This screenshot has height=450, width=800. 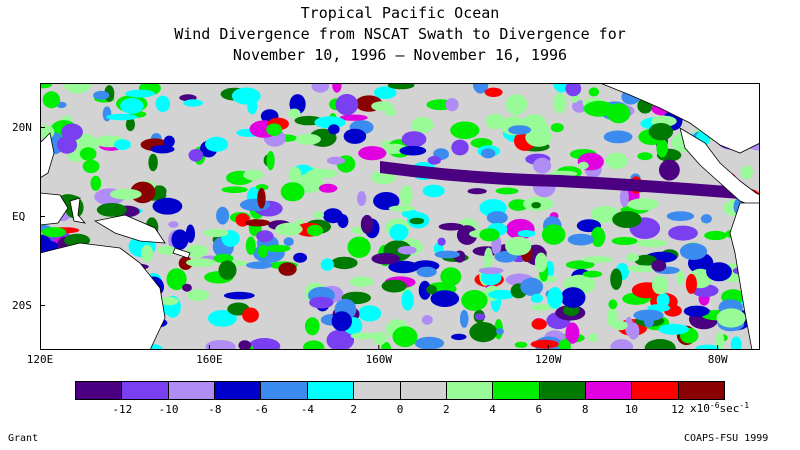 What do you see at coordinates (129, 229) in the screenshot?
I see `land-new-guinea` at bounding box center [129, 229].